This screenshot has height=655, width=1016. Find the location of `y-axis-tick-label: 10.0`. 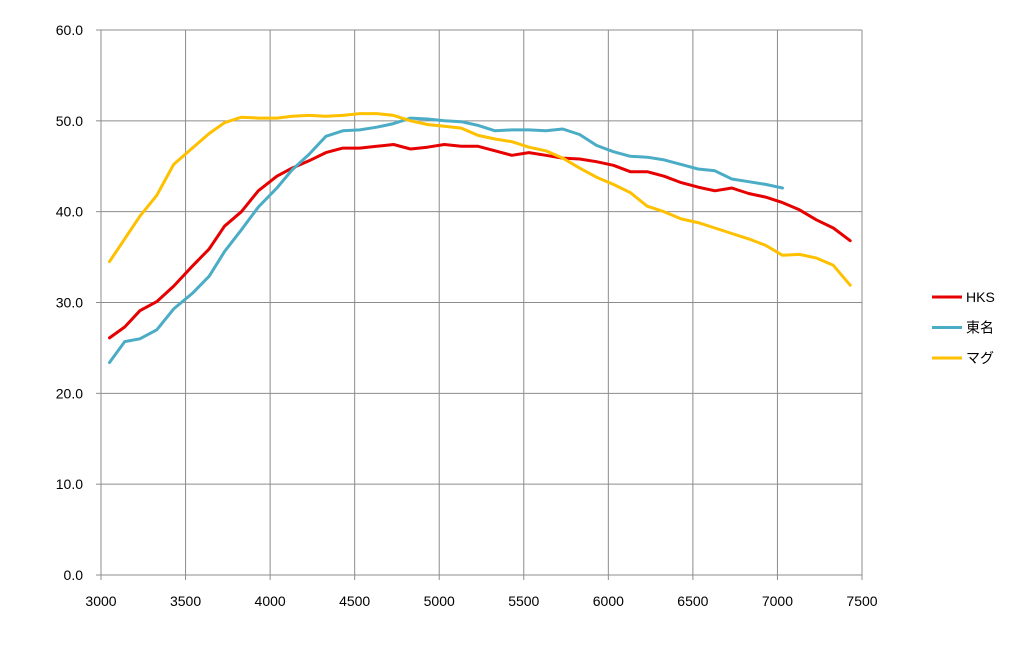

y-axis-tick-label: 10.0 is located at coordinates (69, 484).